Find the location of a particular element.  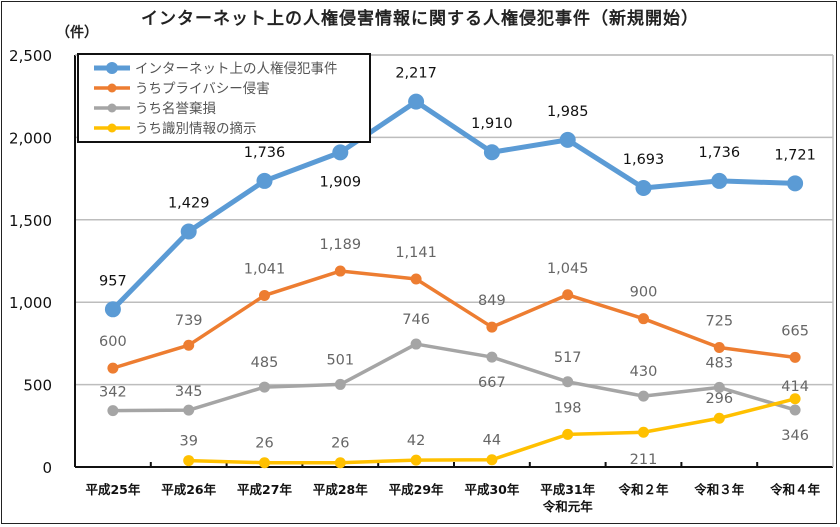

data-label: 665 is located at coordinates (795, 331).